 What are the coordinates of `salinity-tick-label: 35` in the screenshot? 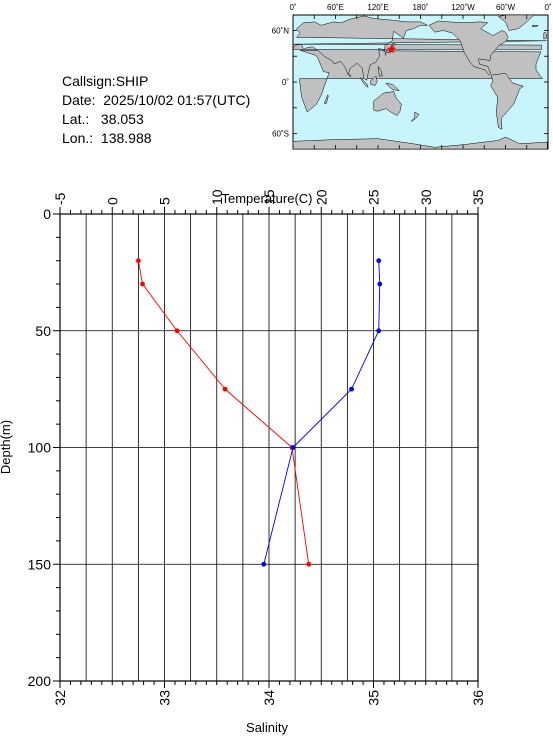 It's located at (374, 698).